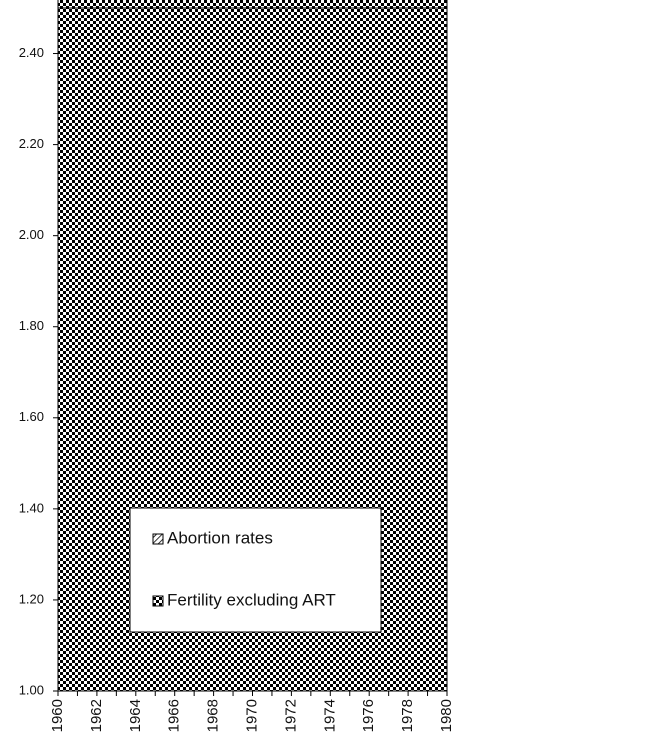 Image resolution: width=655 pixels, height=750 pixels. Describe the element at coordinates (368, 715) in the screenshot. I see `x-tick-label: 1976` at that location.